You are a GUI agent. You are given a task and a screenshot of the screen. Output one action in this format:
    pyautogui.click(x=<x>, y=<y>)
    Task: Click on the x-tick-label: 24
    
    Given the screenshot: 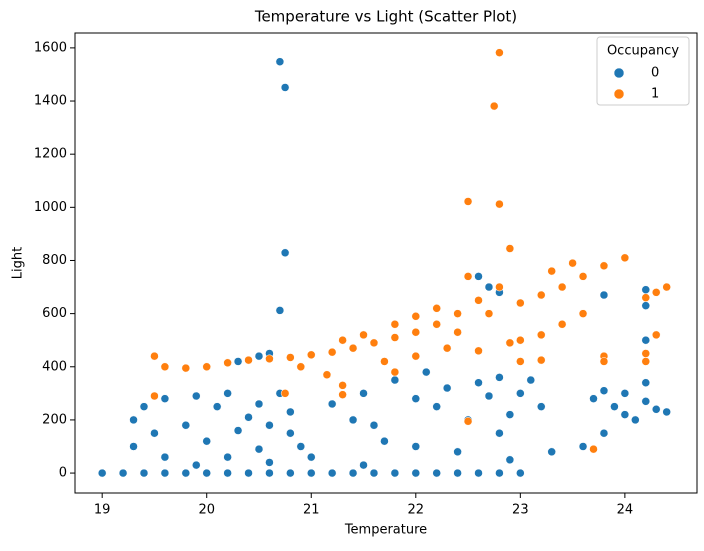 What is the action you would take?
    pyautogui.click(x=625, y=510)
    